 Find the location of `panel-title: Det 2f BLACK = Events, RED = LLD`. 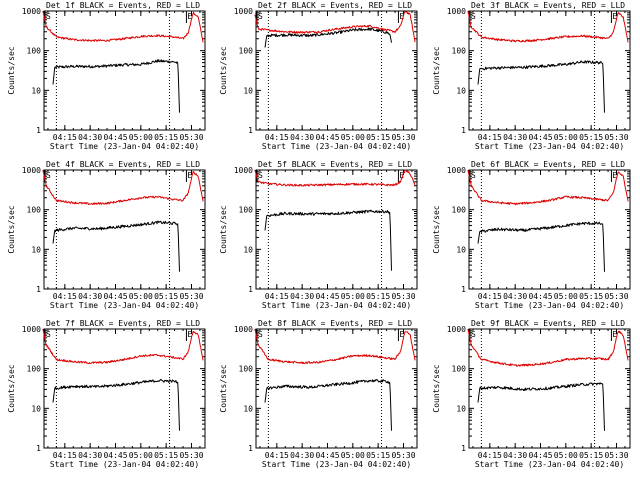

panel-title: Det 2f BLACK = Events, RED = LLD is located at coordinates (335, 5).